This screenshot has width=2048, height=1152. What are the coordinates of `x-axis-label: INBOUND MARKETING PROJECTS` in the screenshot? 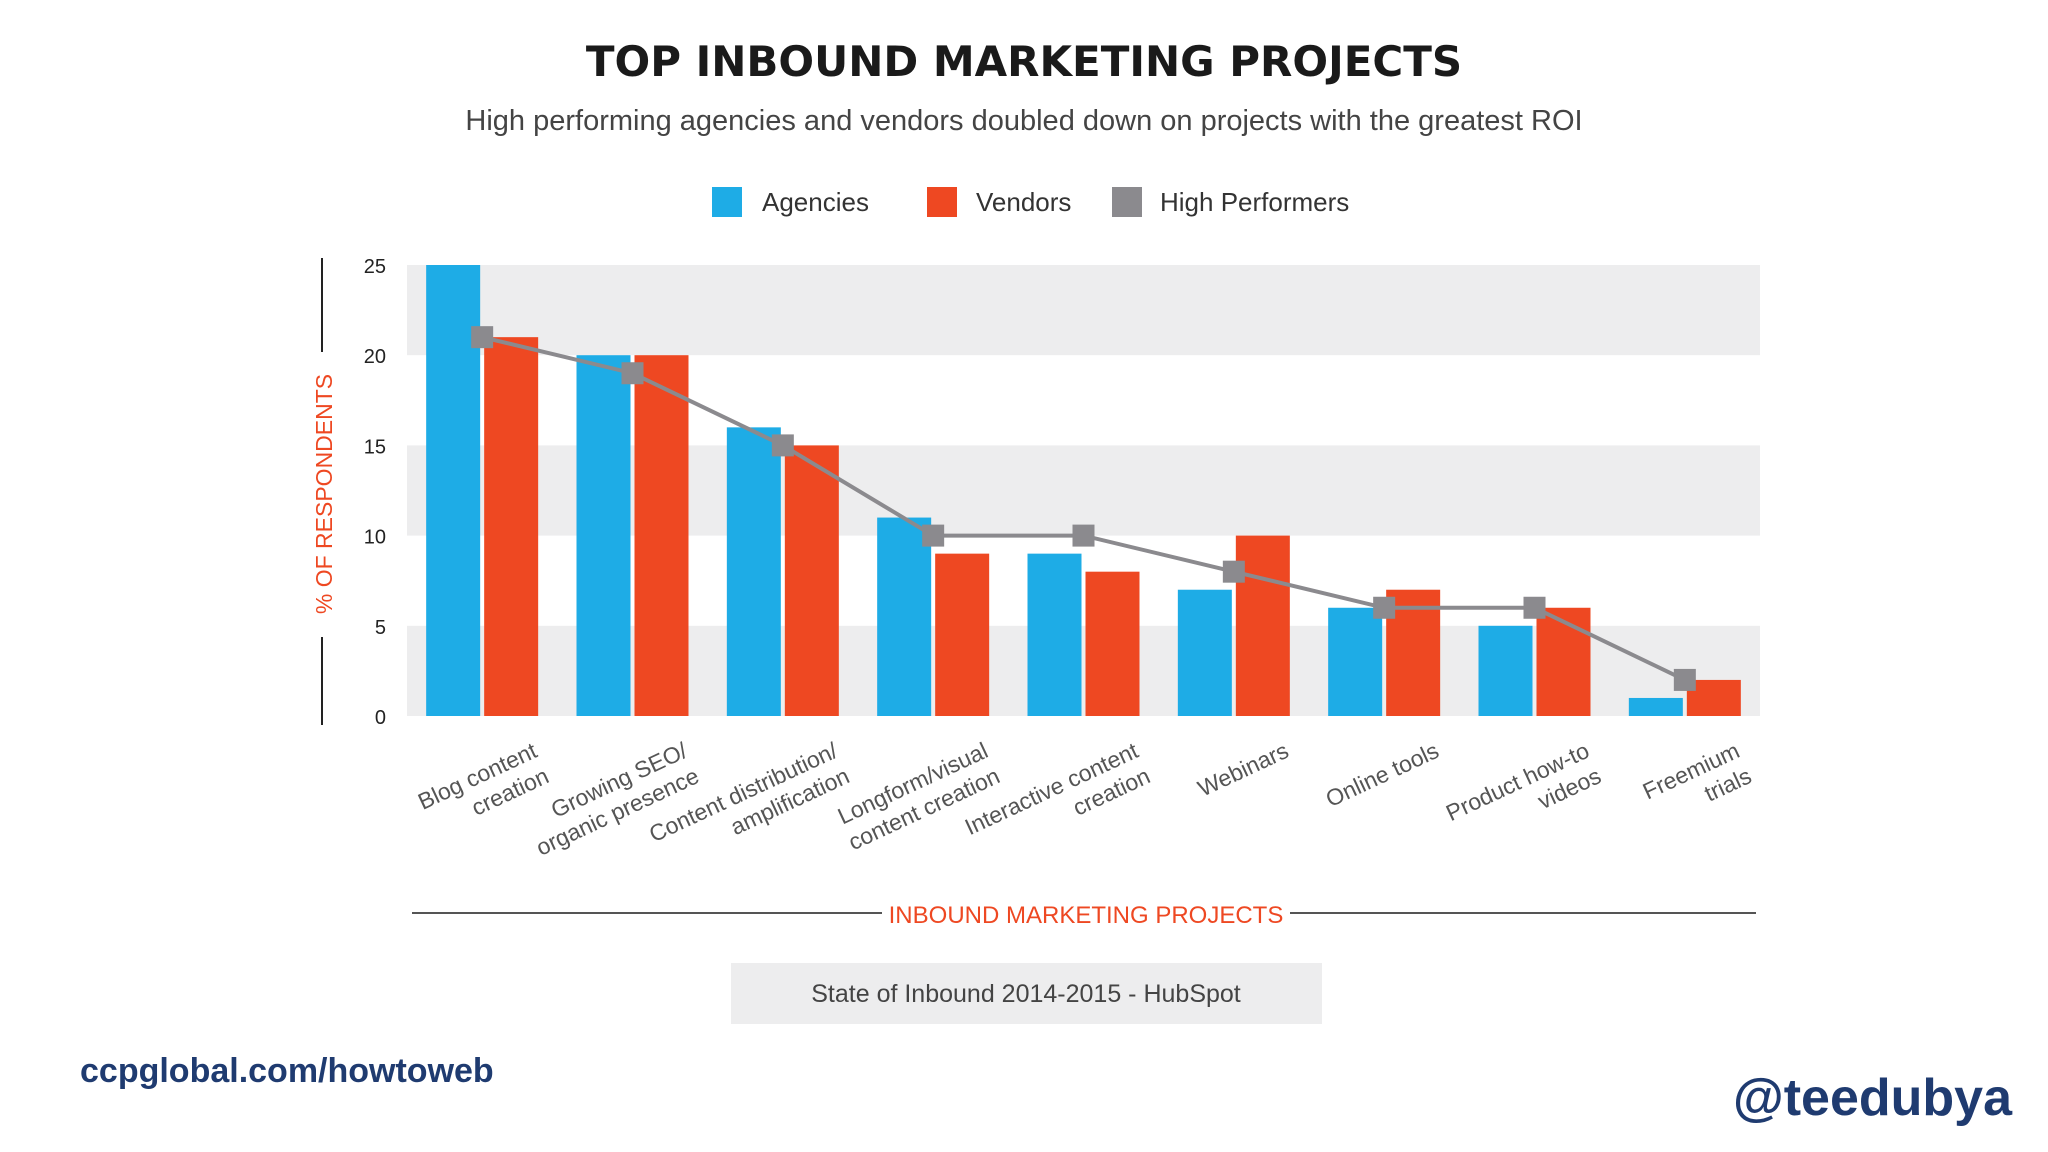 It's located at (1086, 915).